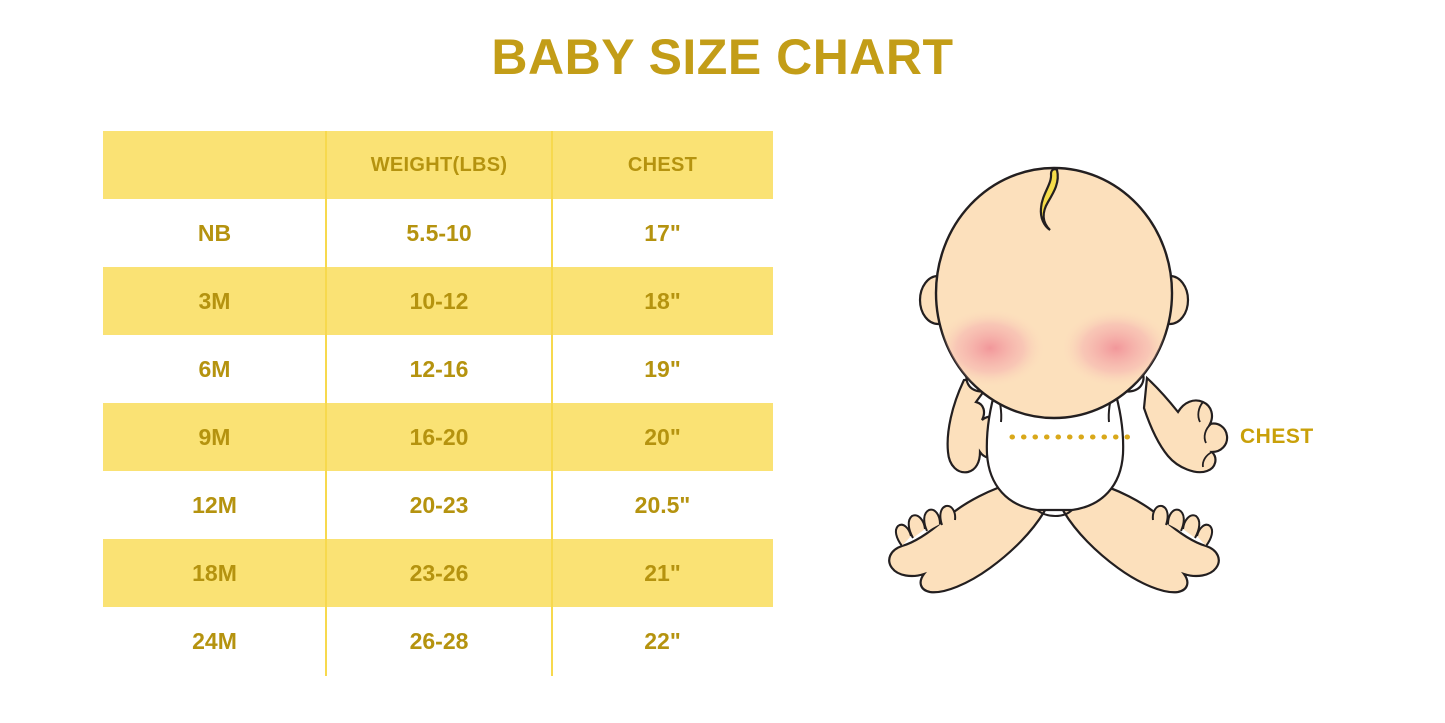 The width and height of the screenshot is (1445, 723). Describe the element at coordinates (214, 504) in the screenshot. I see `cell-size: 12M` at that location.